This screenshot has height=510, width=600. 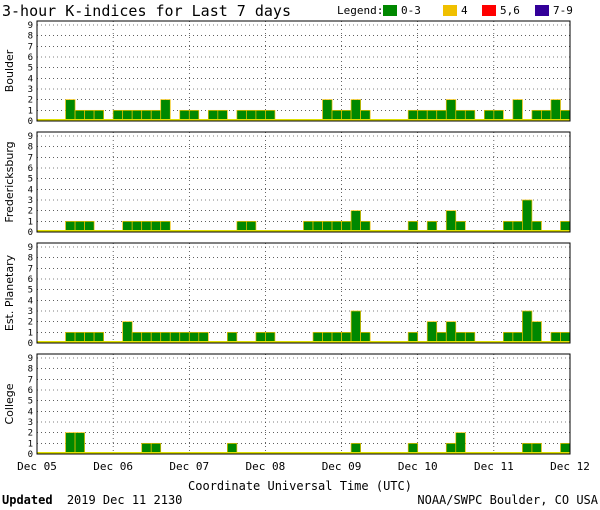 I want to click on x-tick-label: Dec 05, so click(x=37, y=466).